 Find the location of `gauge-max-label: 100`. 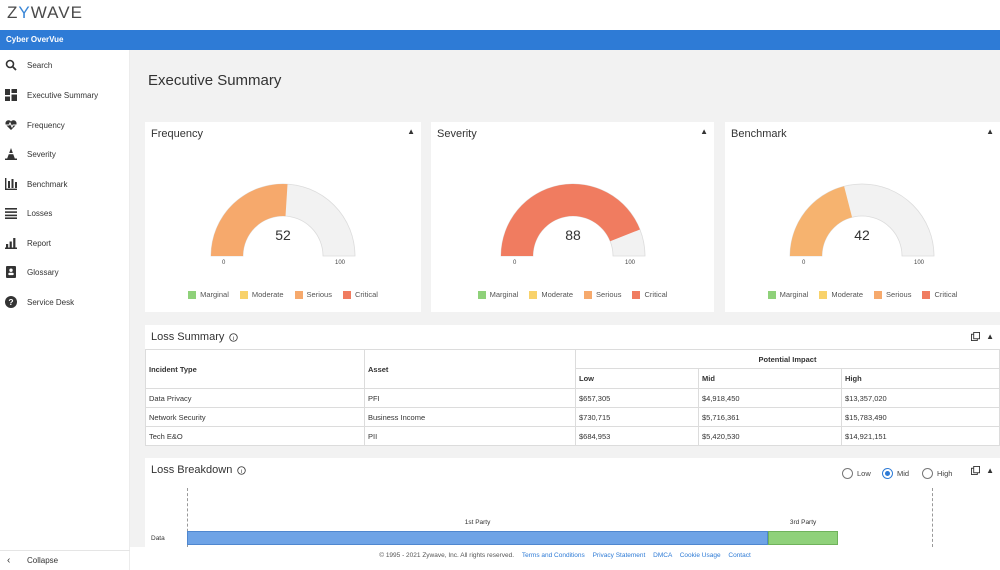

gauge-max-label: 100 is located at coordinates (340, 263).